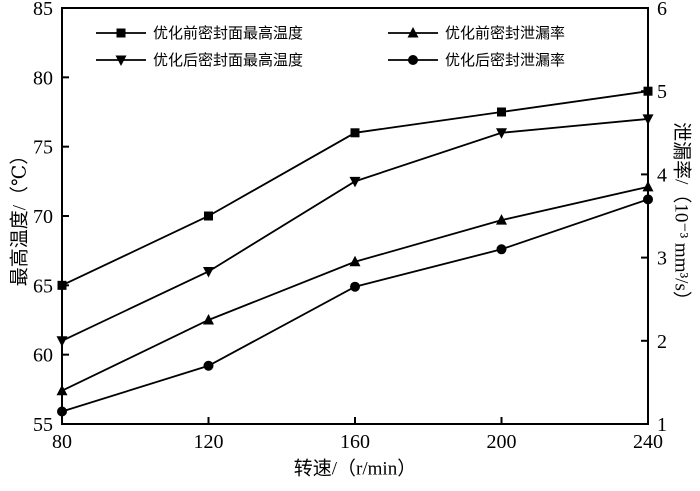 This screenshot has height=491, width=700. Describe the element at coordinates (43, 148) in the screenshot. I see `y-left-tick-label: 75` at that location.